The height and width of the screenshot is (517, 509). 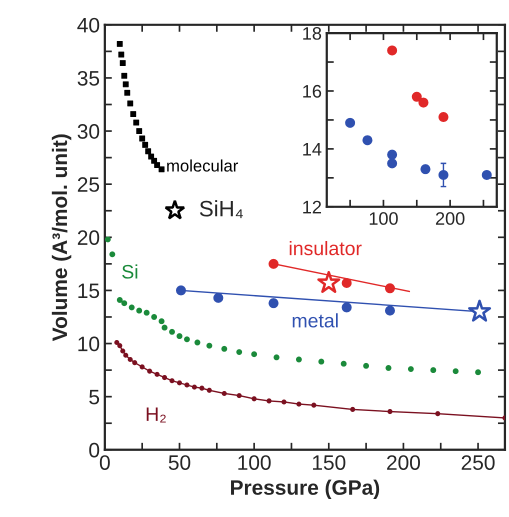 I want to click on series-label: H₂, so click(x=156, y=414).